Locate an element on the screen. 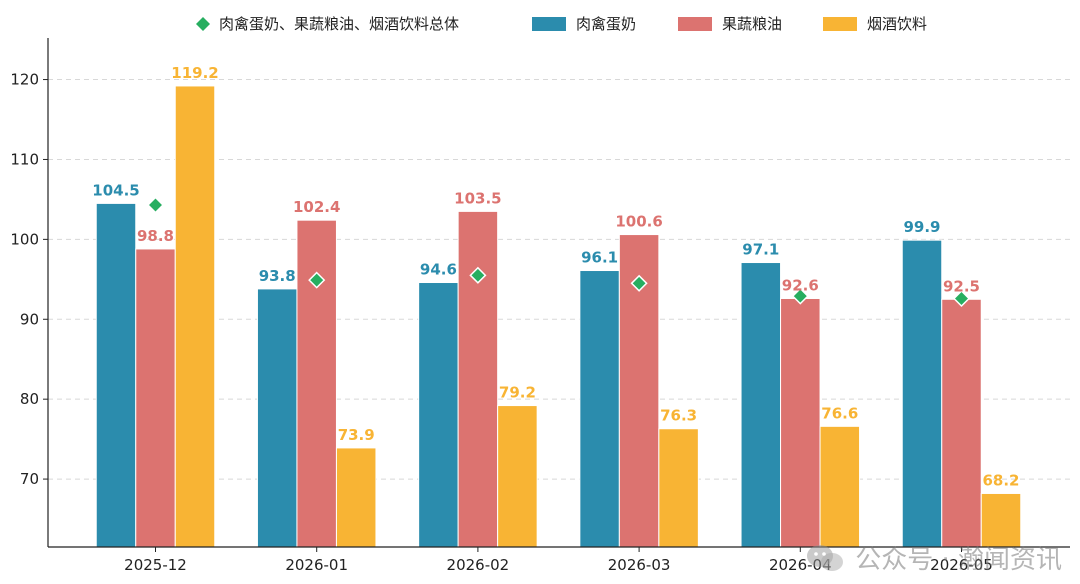  legend-label: 烟酒饮料 is located at coordinates (897, 24).